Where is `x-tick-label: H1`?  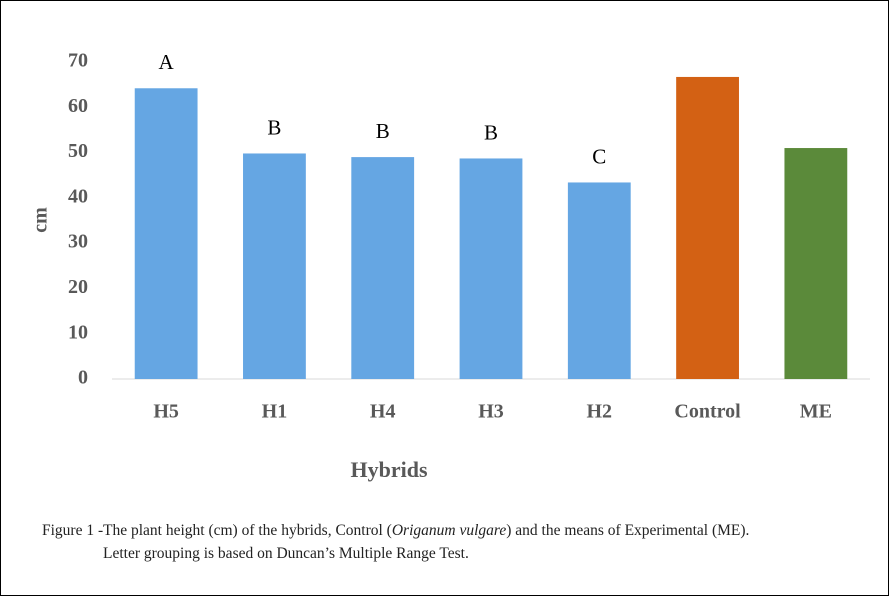 x-tick-label: H1 is located at coordinates (275, 412).